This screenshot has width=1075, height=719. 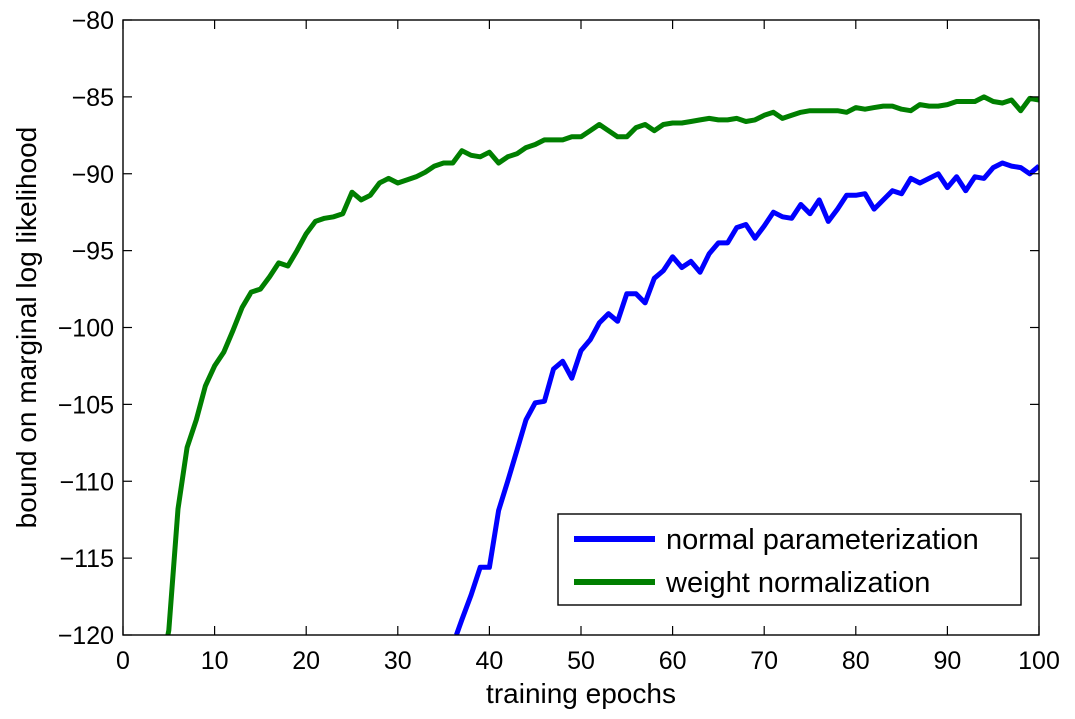 I want to click on y-tick-label: −115, so click(x=87, y=559).